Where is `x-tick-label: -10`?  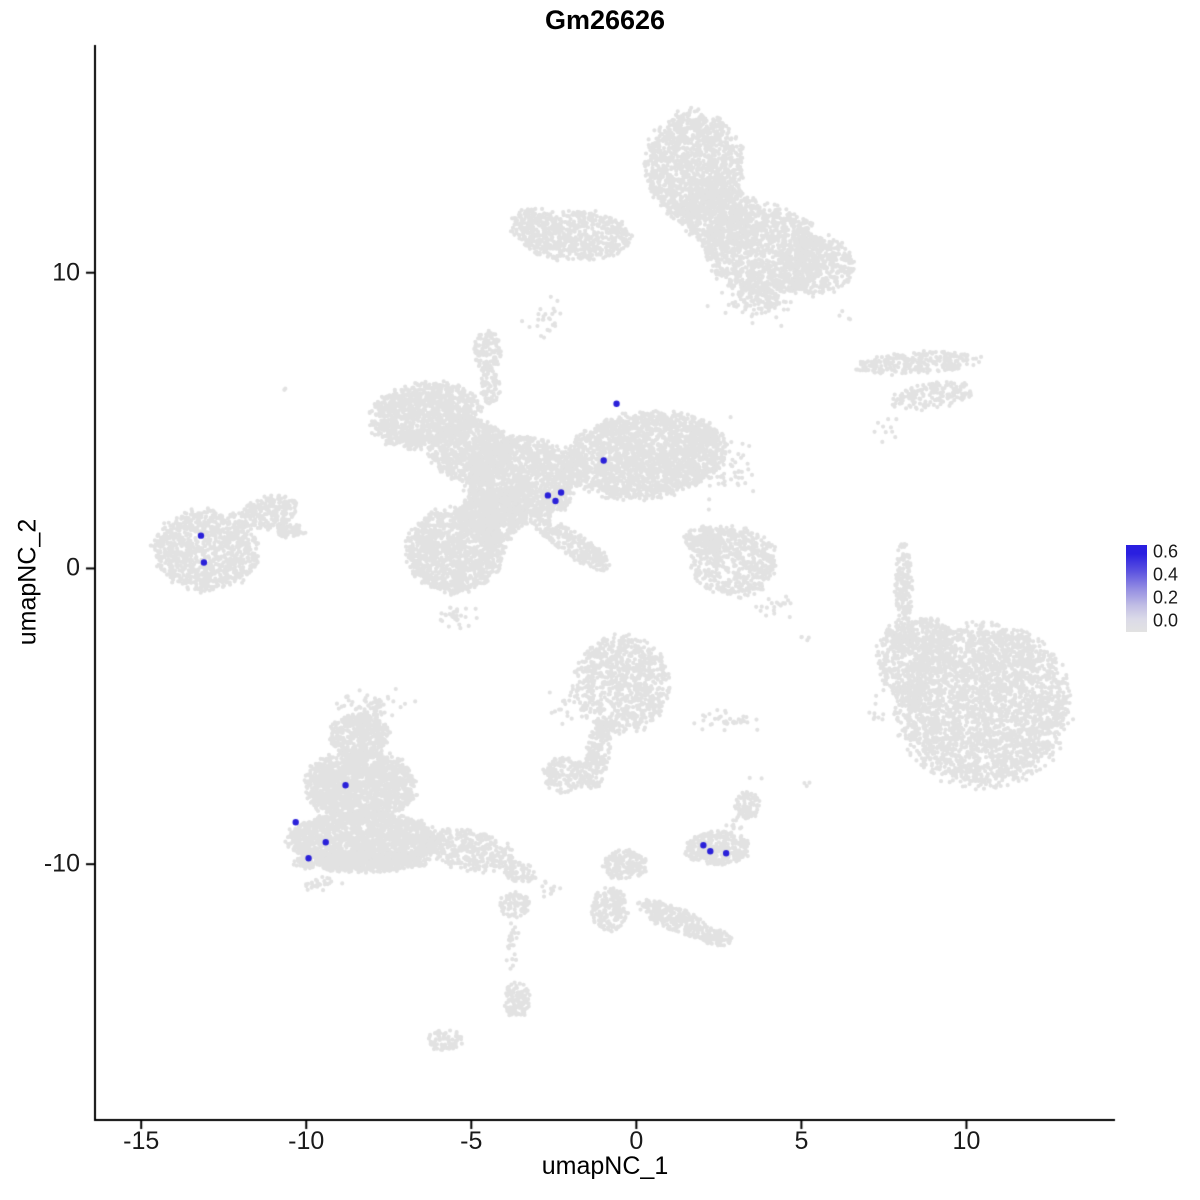 x-tick-label: -10 is located at coordinates (306, 1141).